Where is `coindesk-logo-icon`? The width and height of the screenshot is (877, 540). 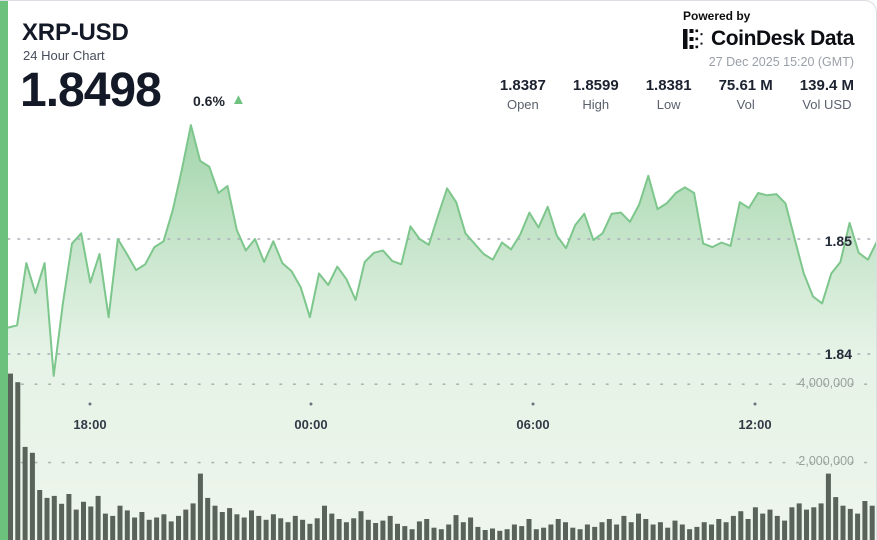
coindesk-logo-icon is located at coordinates (692, 39).